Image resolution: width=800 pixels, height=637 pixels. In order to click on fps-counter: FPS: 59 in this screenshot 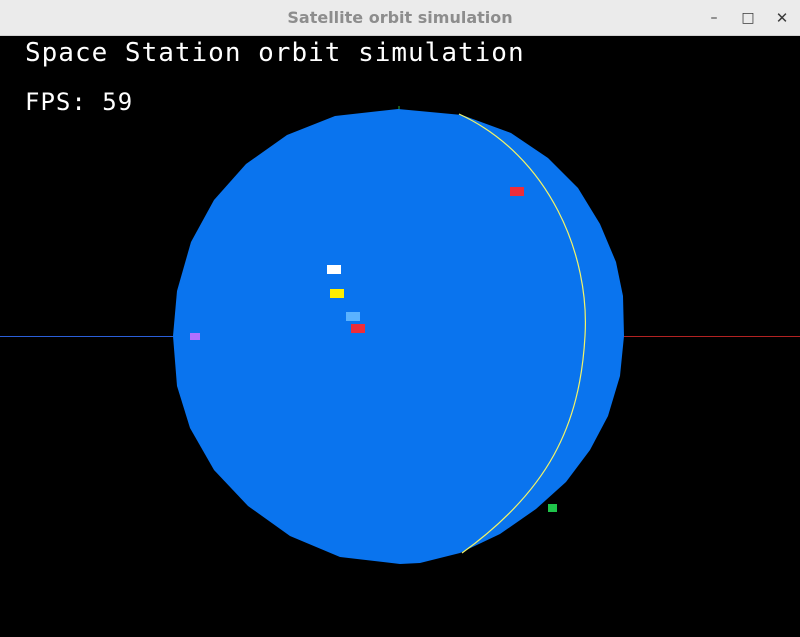, I will do `click(79, 102)`.